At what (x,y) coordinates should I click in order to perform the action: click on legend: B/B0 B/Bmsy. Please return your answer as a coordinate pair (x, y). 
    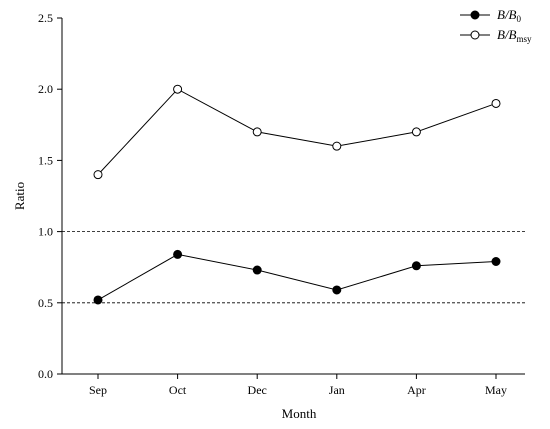
    Looking at the image, I should click on (496, 25).